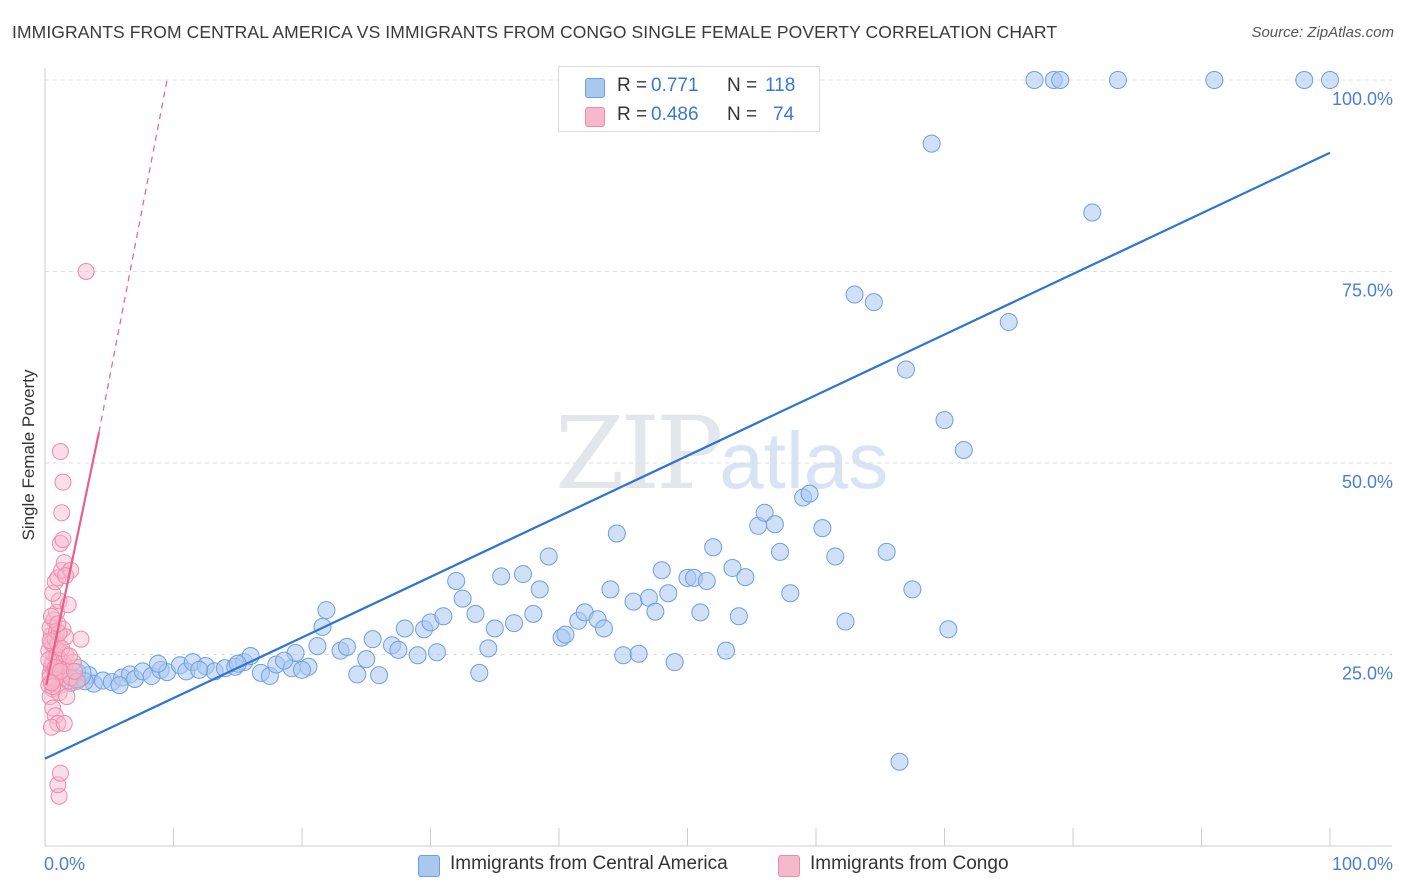  Describe the element at coordinates (133, 256) in the screenshot. I see `trend-line-congo-extrapolated` at that location.